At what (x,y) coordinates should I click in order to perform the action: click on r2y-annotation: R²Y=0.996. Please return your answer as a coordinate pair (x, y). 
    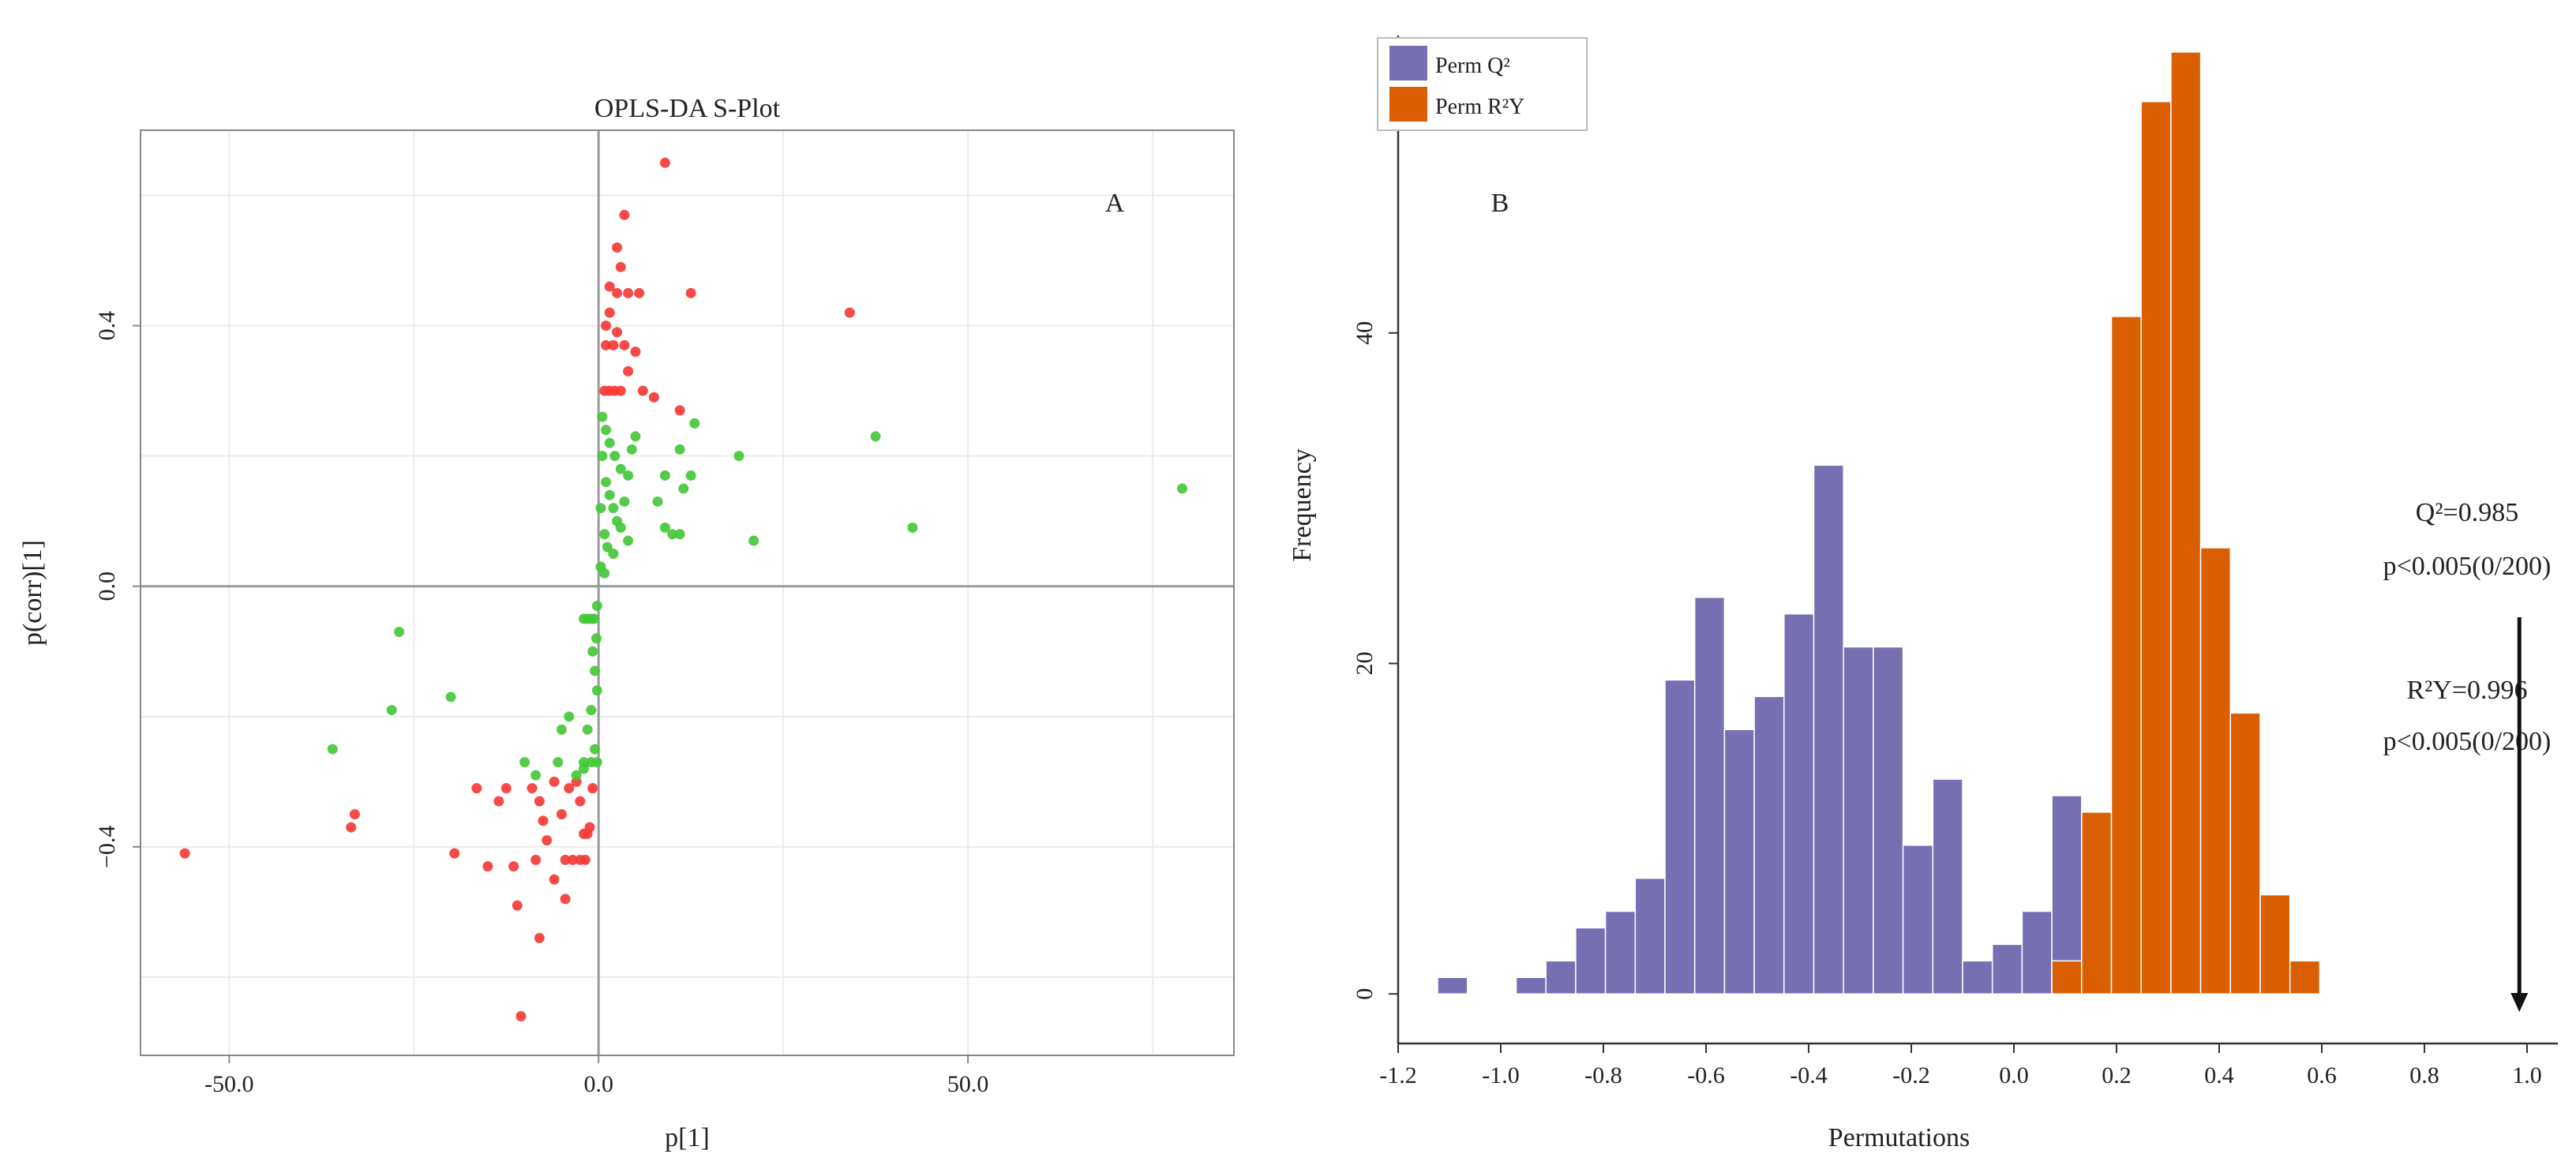
    Looking at the image, I should click on (2466, 690).